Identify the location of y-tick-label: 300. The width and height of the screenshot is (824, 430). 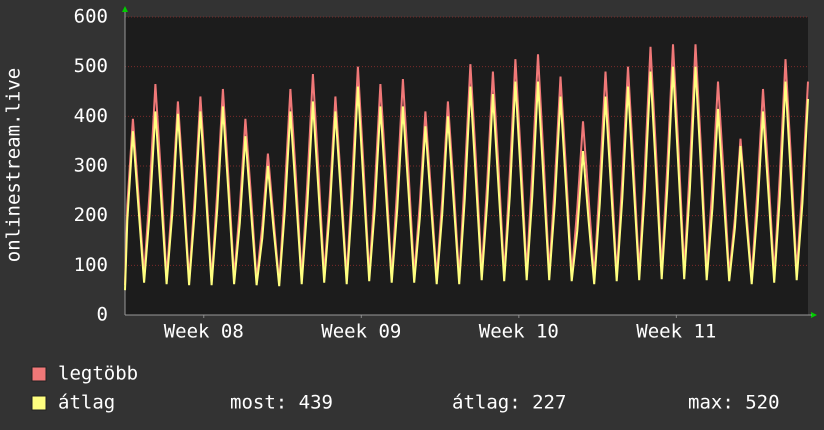
(91, 166).